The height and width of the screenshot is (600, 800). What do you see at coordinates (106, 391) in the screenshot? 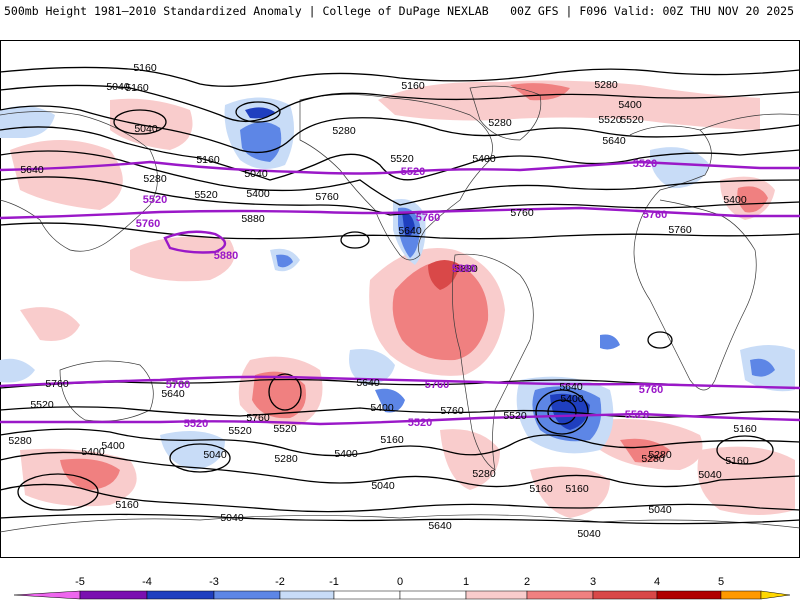
I see `australia-outline` at bounding box center [106, 391].